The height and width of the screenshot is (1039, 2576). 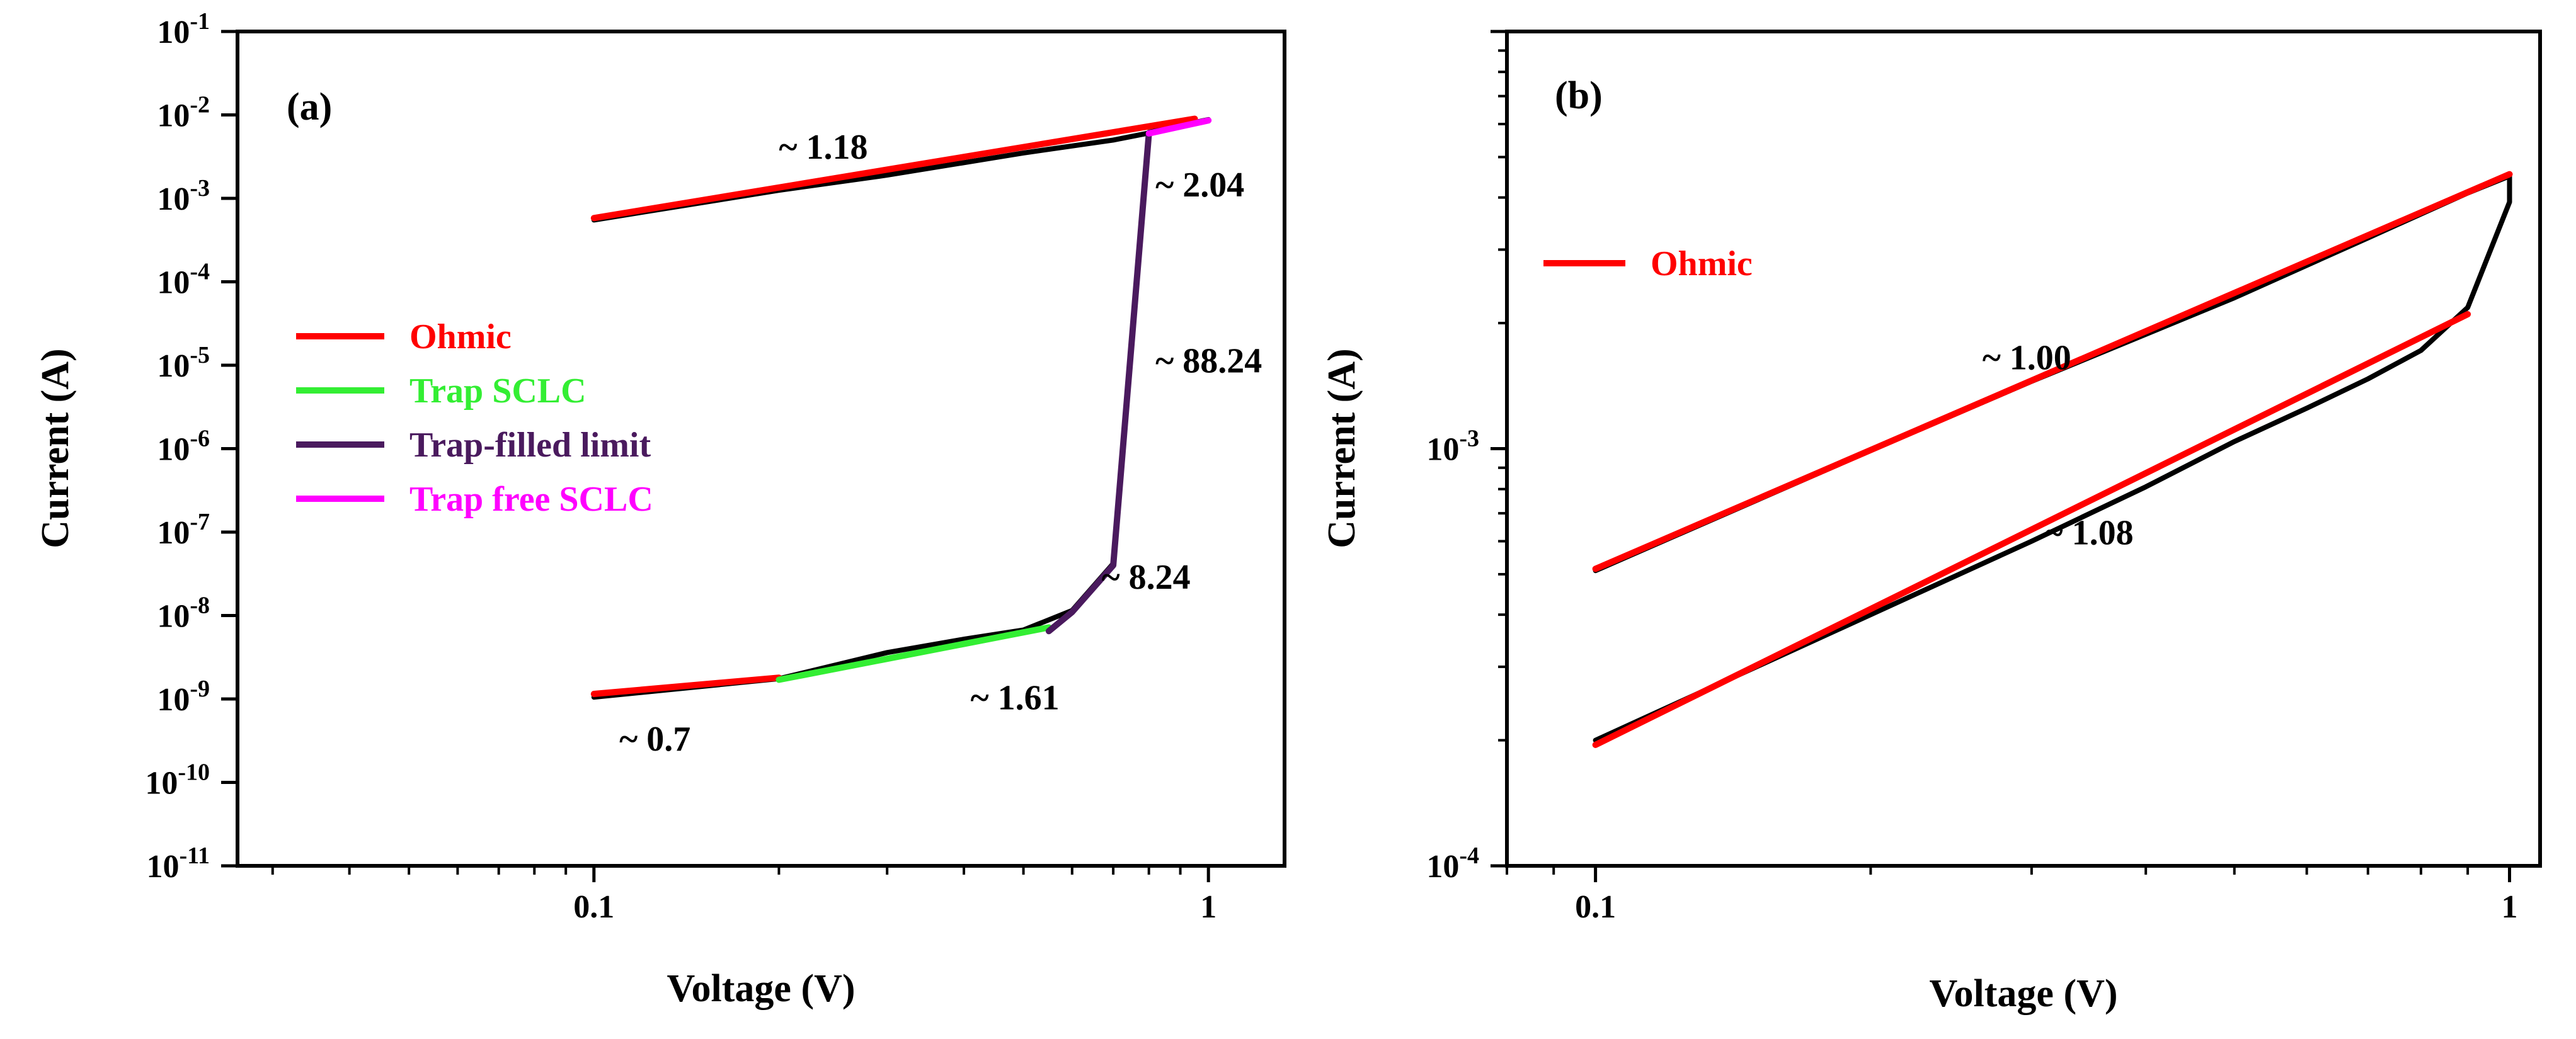 I want to click on panel-b-y-tick-label: 10⁻³, so click(x=1452, y=447).